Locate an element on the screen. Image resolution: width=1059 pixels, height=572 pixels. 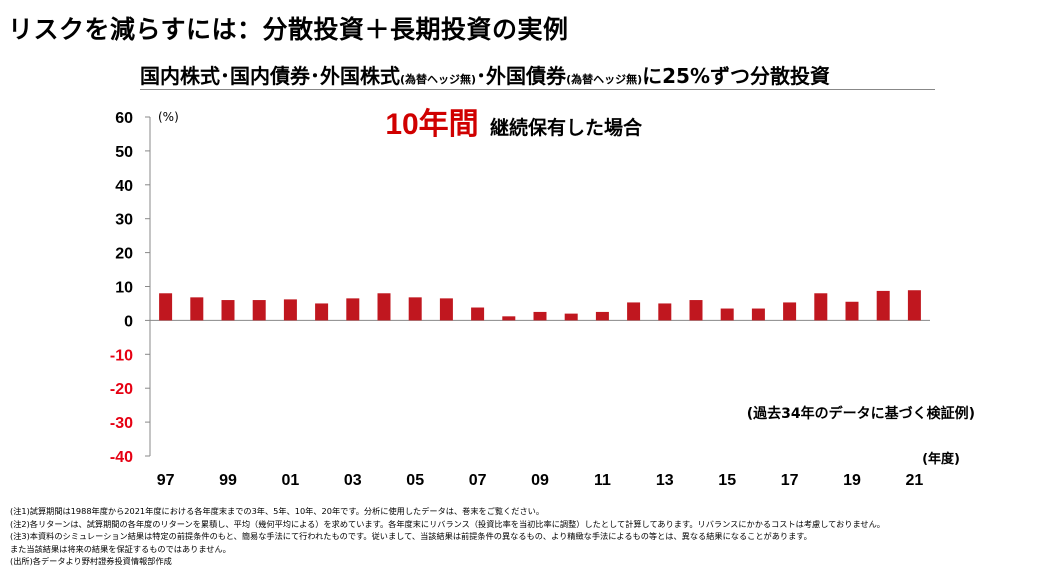
x-tick-label: 13 is located at coordinates (665, 480).